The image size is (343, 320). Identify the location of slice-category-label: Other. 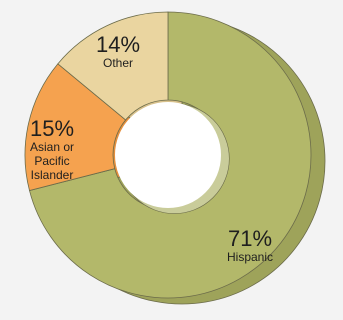
(118, 63).